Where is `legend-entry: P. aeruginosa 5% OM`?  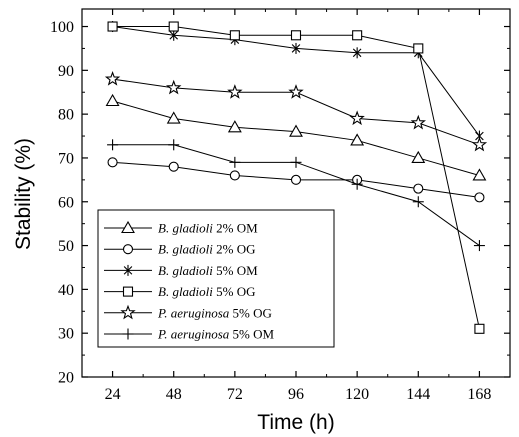 legend-entry: P. aeruginosa 5% OM is located at coordinates (189, 334).